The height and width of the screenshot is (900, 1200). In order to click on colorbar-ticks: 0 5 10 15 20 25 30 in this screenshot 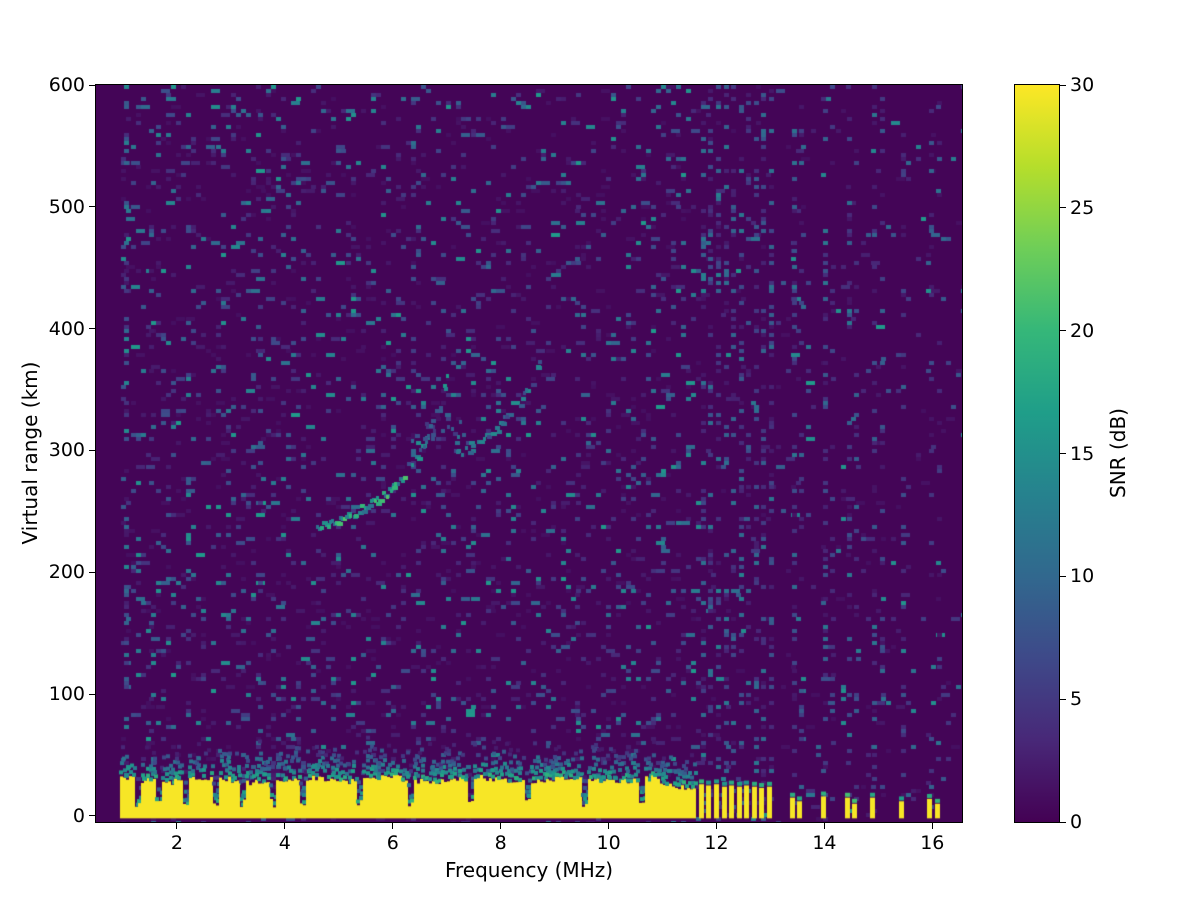, I will do `click(1095, 453)`.